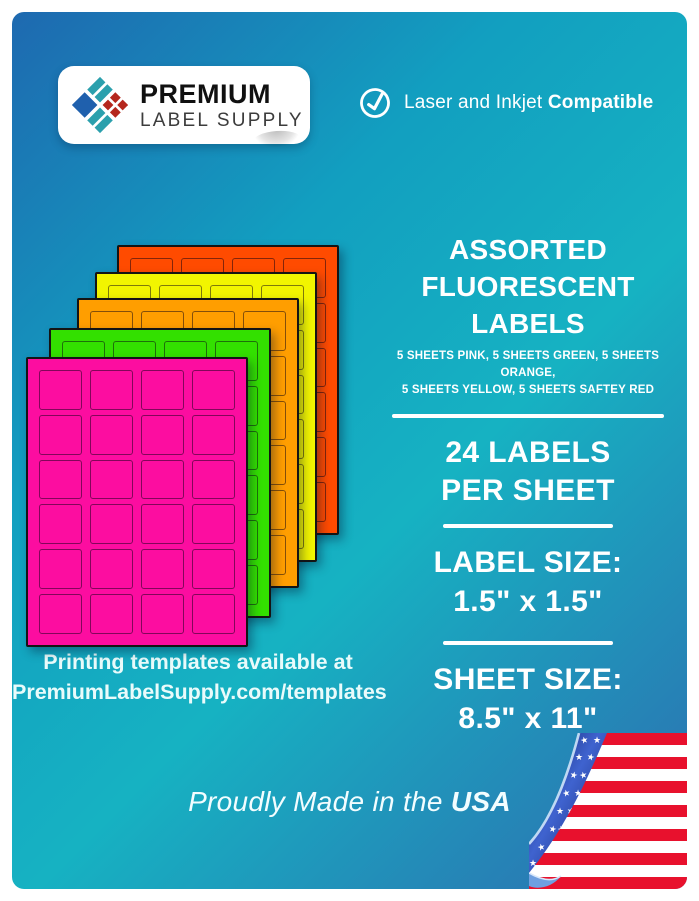 Image resolution: width=699 pixels, height=901 pixels. What do you see at coordinates (528, 452) in the screenshot?
I see `labels-per-sheet-line1: 24 LABELS` at bounding box center [528, 452].